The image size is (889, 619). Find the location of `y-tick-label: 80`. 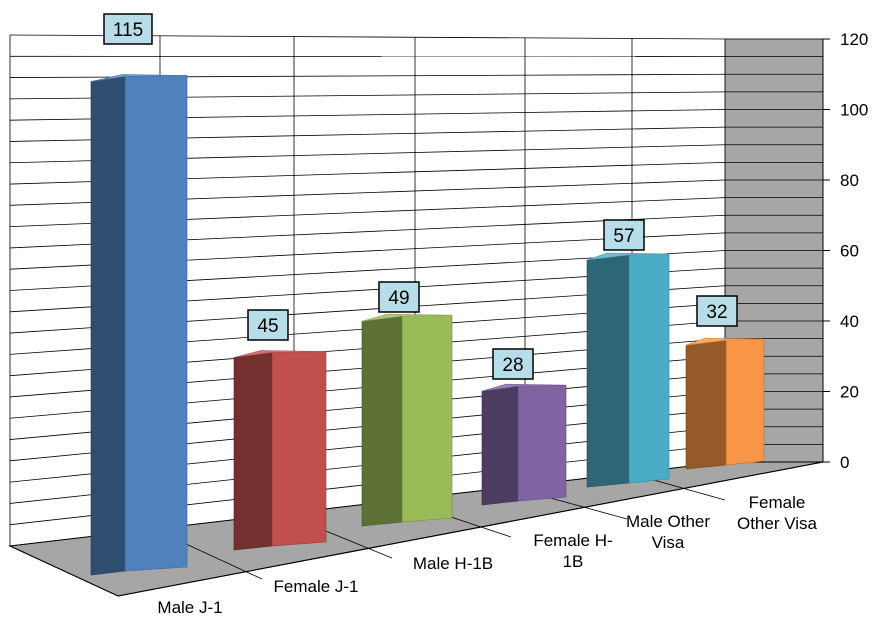

y-tick-label: 80 is located at coordinates (849, 180).